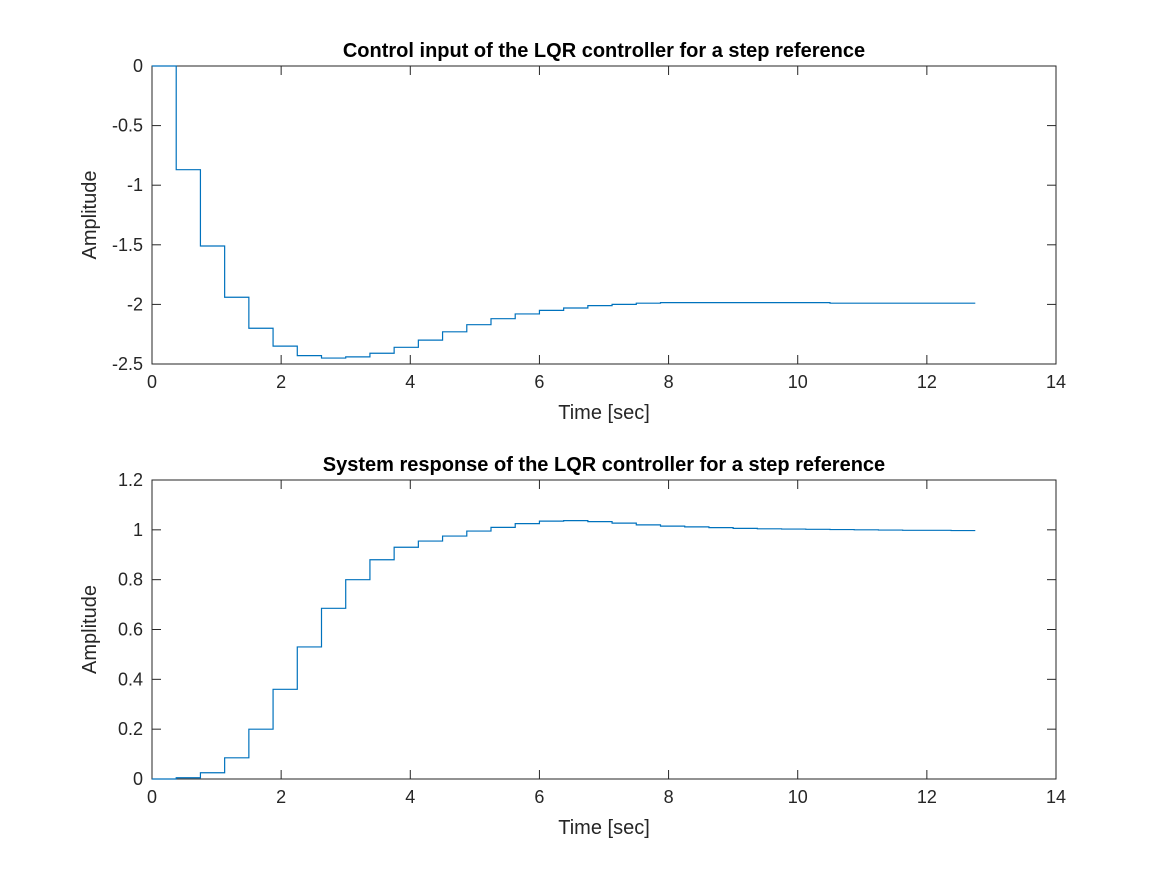  I want to click on bottom-x-tick-label: 8, so click(669, 797).